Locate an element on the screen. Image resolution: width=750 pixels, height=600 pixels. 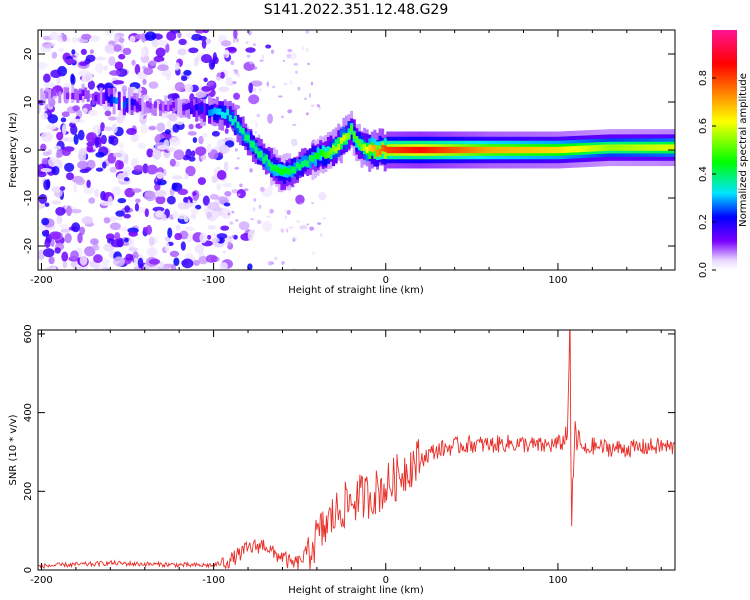
colorbar-tick-label: 0.8 is located at coordinates (703, 78).